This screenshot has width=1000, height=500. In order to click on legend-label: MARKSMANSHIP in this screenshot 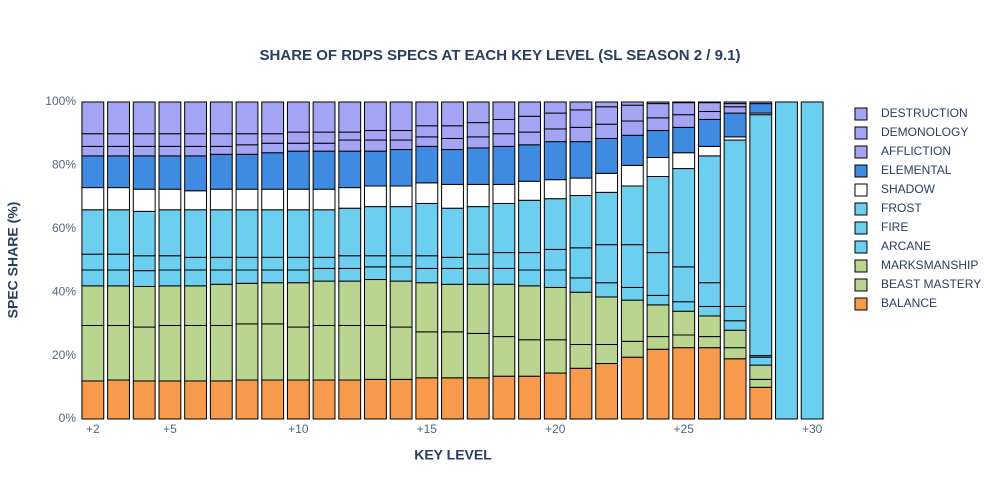, I will do `click(929, 265)`.